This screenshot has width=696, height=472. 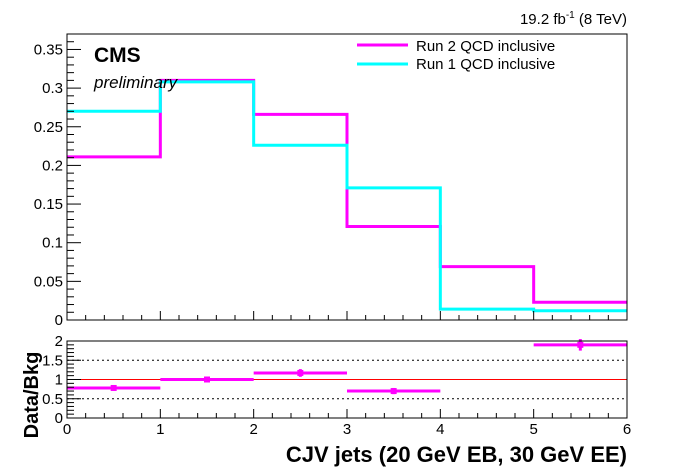 I want to click on ratio-y-tick-label: 2, so click(x=59, y=341).